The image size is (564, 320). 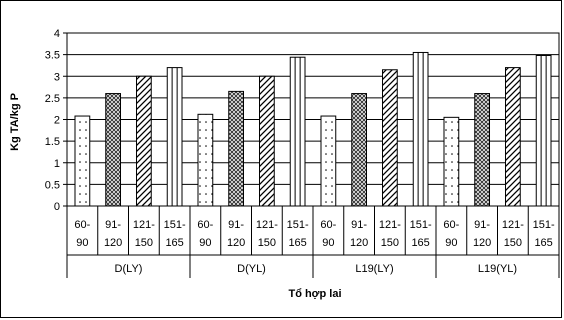 I want to click on y-tick-label: 2.5, so click(x=52, y=99).